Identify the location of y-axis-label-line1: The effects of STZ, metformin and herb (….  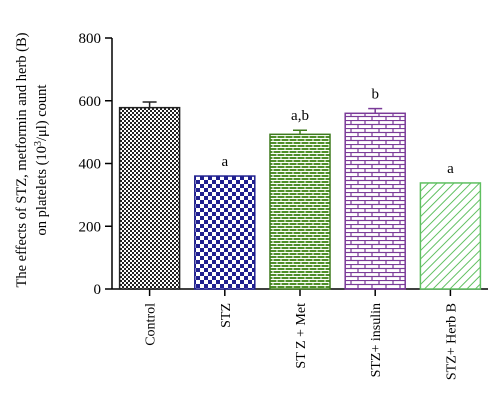
(22, 159).